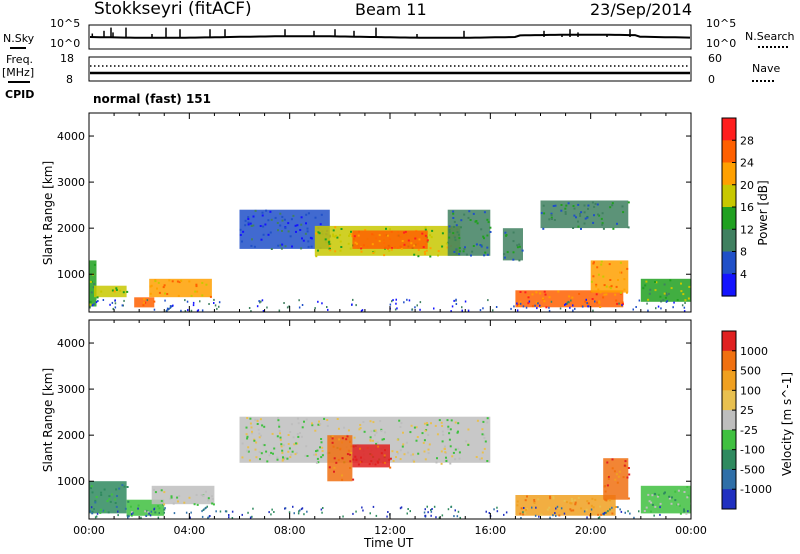 The height and width of the screenshot is (554, 800). What do you see at coordinates (711, 79) in the screenshot?
I see `nave-tick-bottom: 0` at bounding box center [711, 79].